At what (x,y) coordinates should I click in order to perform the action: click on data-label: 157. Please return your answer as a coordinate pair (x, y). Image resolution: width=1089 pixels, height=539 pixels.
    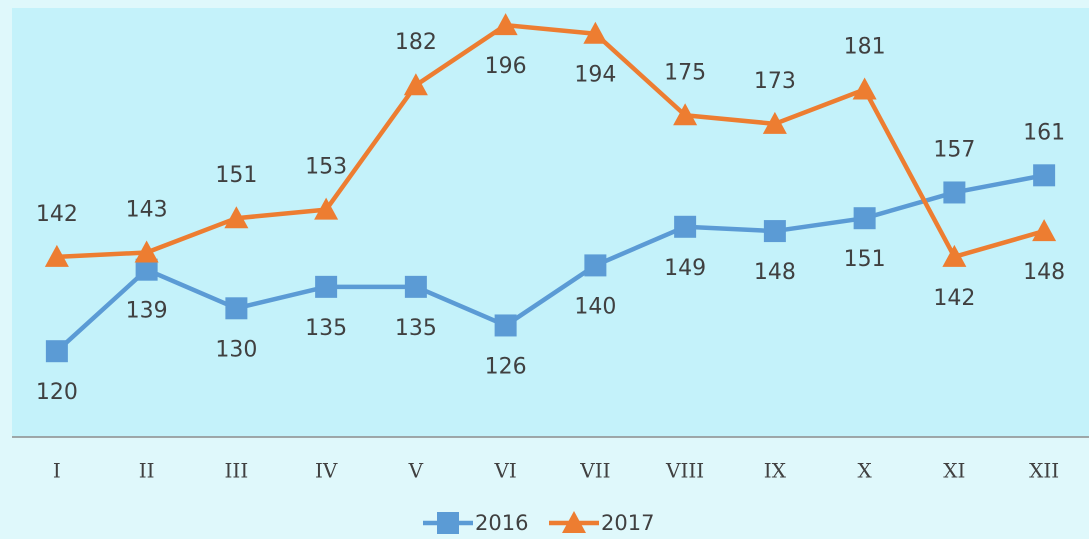
    Looking at the image, I should click on (954, 149).